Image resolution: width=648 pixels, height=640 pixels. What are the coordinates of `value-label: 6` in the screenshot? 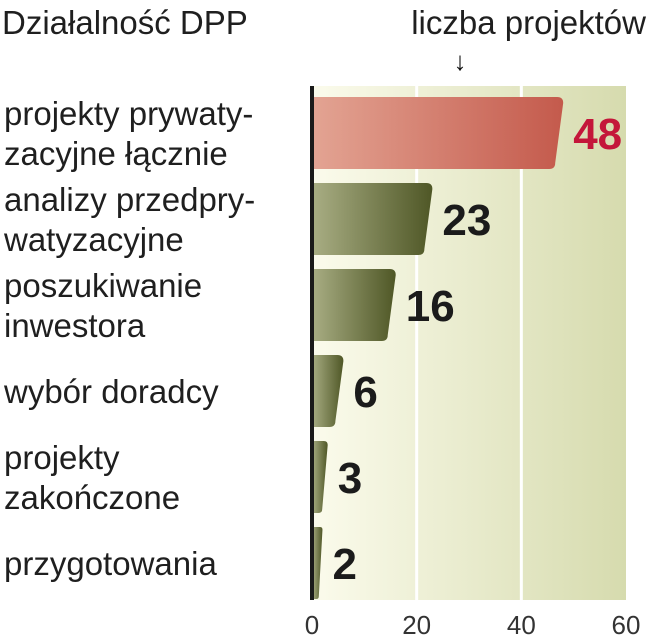 It's located at (365, 392).